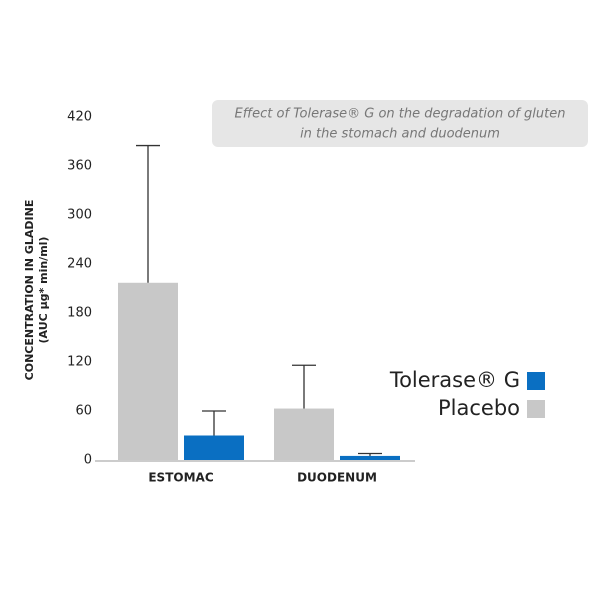  What do you see at coordinates (180, 478) in the screenshot?
I see `x-tick-label: ESTOMAC` at bounding box center [180, 478].